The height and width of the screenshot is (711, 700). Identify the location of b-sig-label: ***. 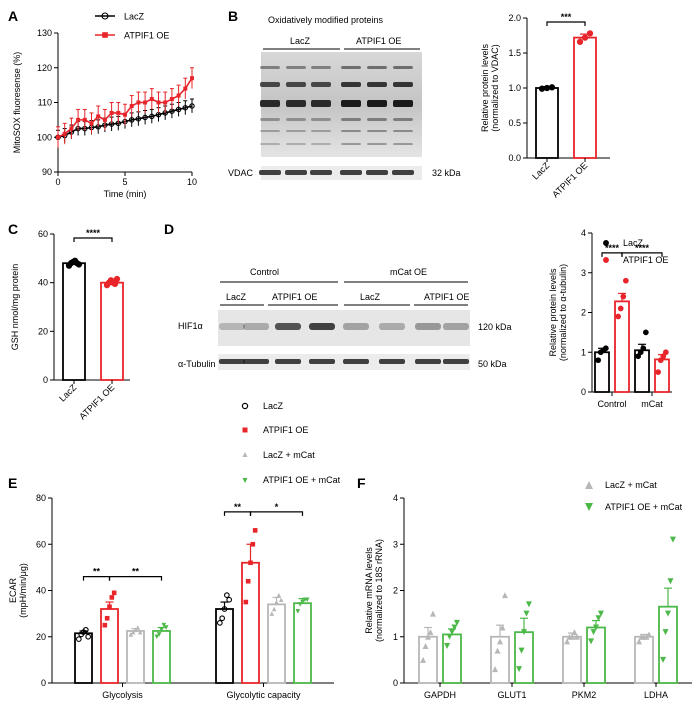
(566, 17).